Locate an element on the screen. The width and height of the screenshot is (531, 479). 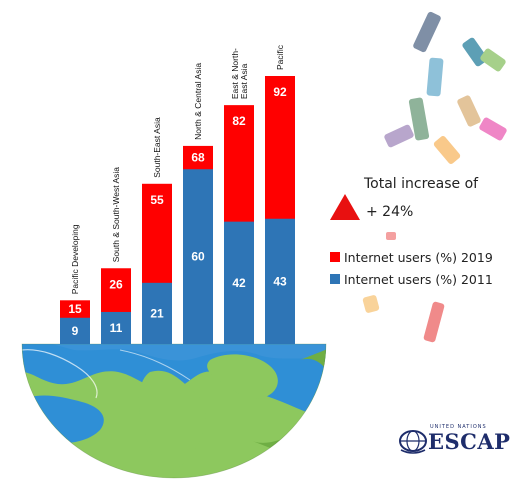
category-label-east-north-east-asia: East & North-East Asia is located at coordinates (239, 73).